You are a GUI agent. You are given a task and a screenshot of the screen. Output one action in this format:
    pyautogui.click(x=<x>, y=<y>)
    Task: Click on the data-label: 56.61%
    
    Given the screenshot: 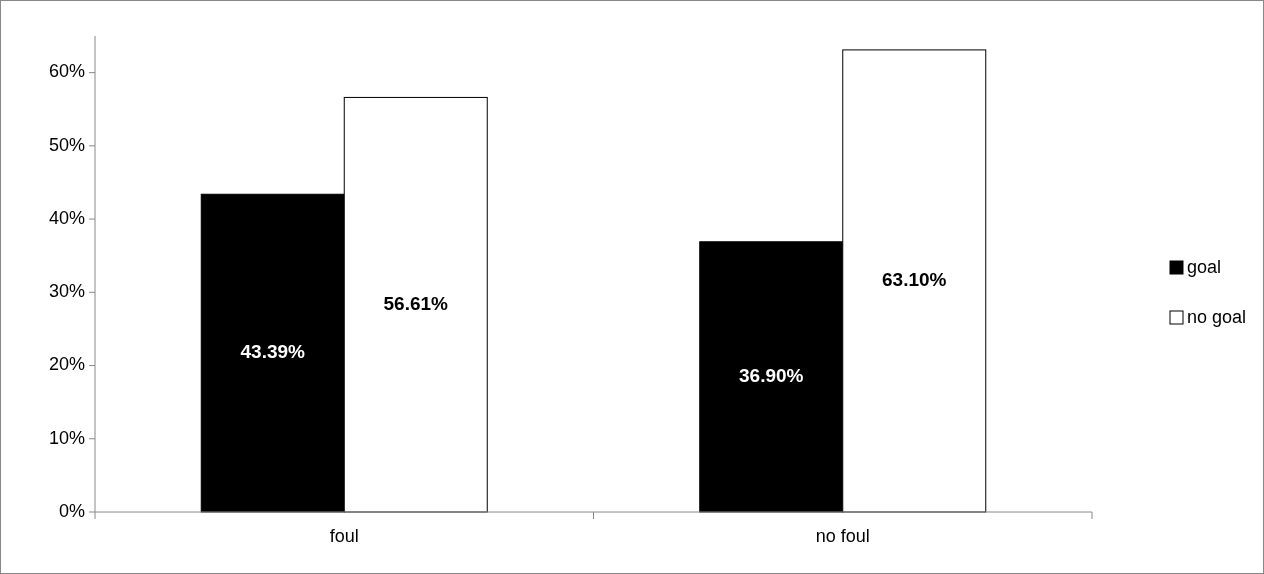 What is the action you would take?
    pyautogui.click(x=416, y=303)
    